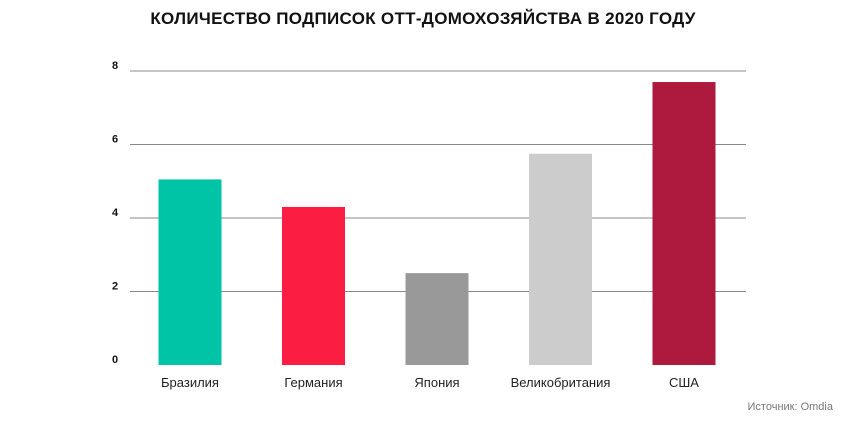 This screenshot has height=422, width=846. I want to click on x-axis-labels: Бразилия Германия Япония Великобритания США, so click(430, 382).